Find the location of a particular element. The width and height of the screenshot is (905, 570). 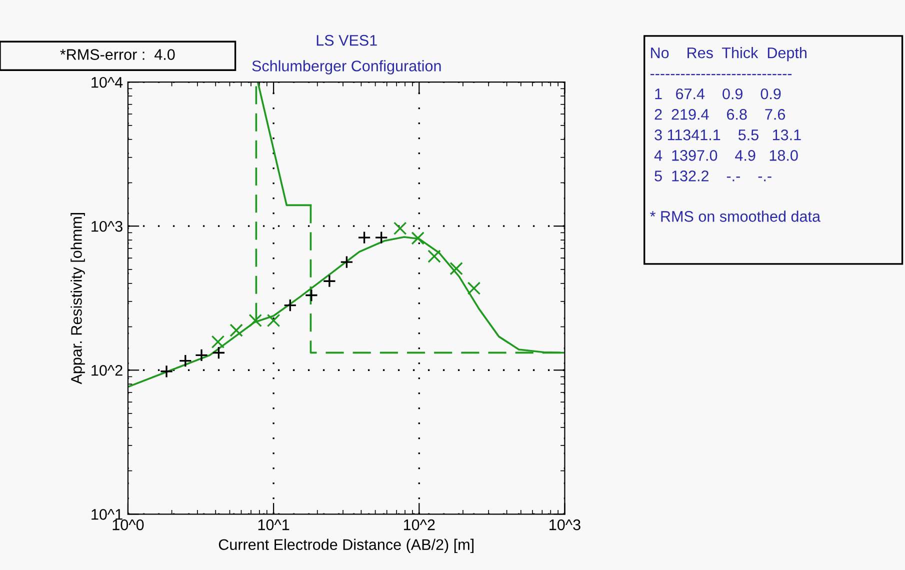

chart-title: LS VES1 is located at coordinates (346, 40).